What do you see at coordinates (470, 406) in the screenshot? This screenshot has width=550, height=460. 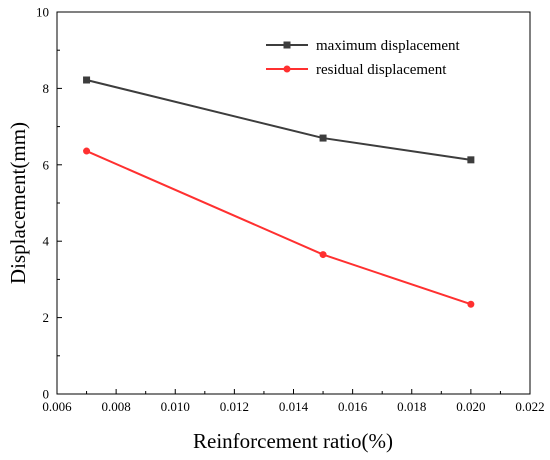 I see `x-tick-label: 0.020` at bounding box center [470, 406].